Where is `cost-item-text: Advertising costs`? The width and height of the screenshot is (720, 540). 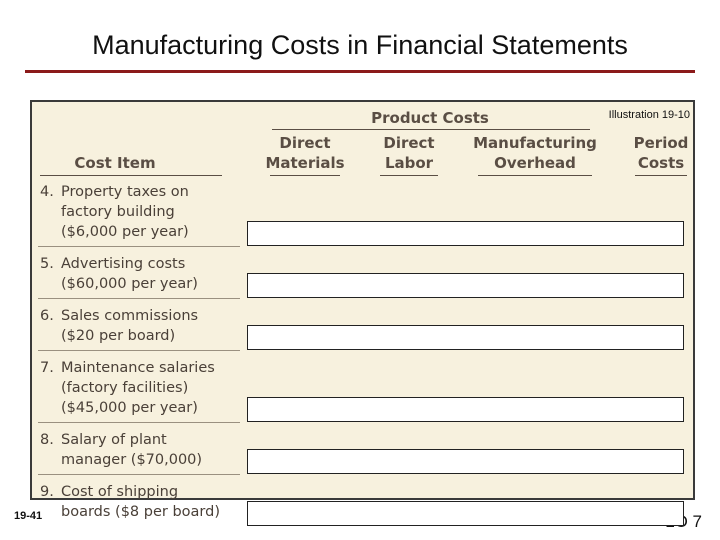
cost-item-text: Advertising costs is located at coordinates (123, 264).